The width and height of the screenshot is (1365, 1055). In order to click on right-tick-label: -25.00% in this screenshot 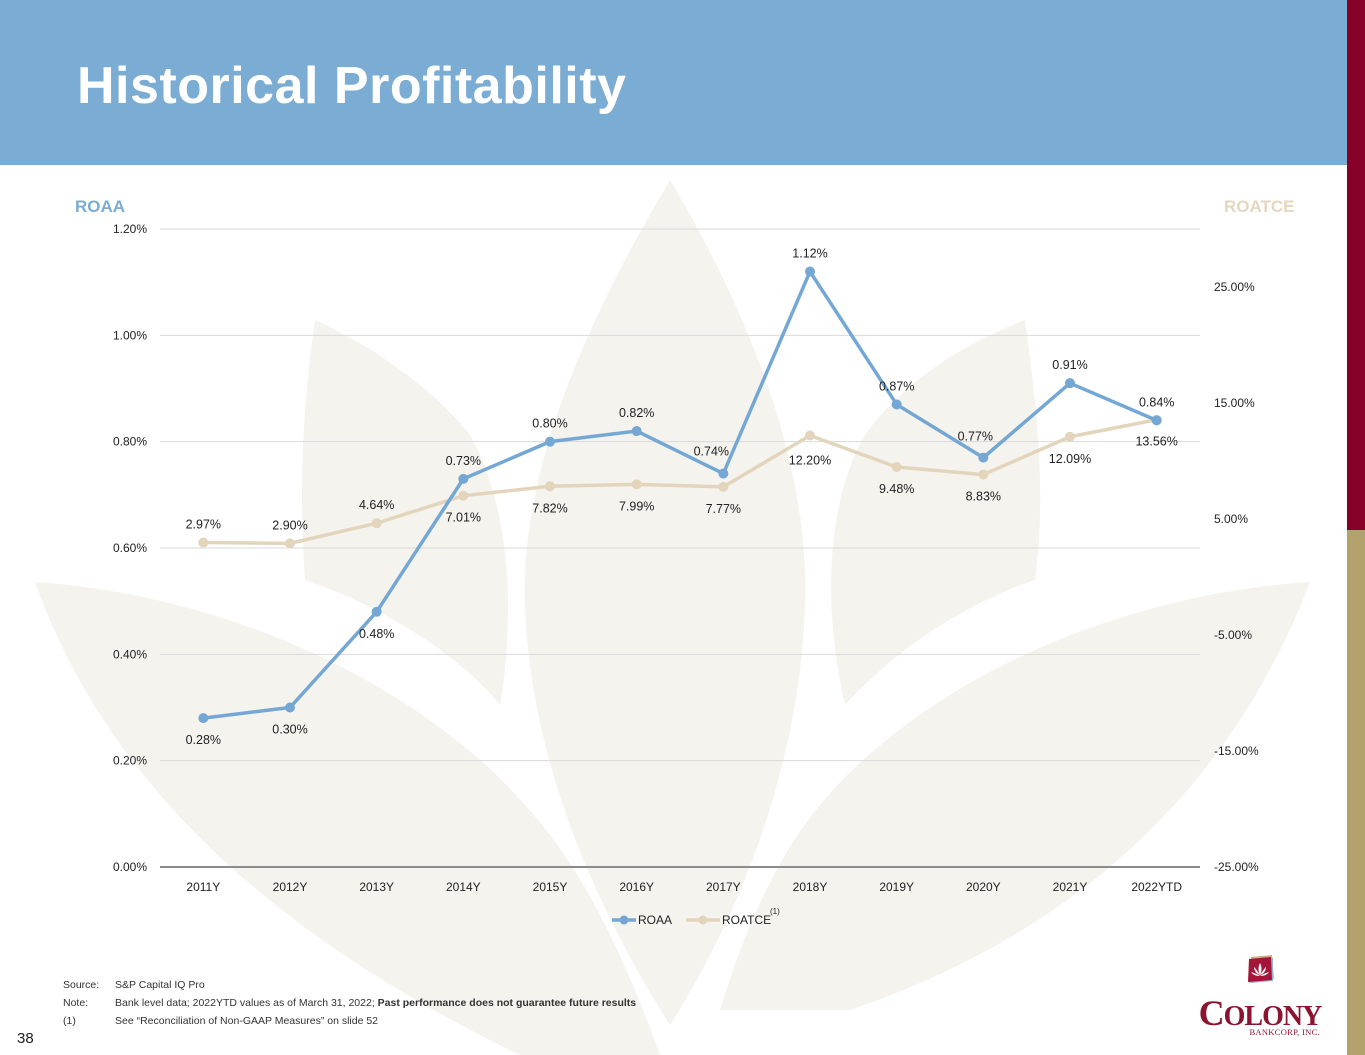, I will do `click(1236, 867)`.